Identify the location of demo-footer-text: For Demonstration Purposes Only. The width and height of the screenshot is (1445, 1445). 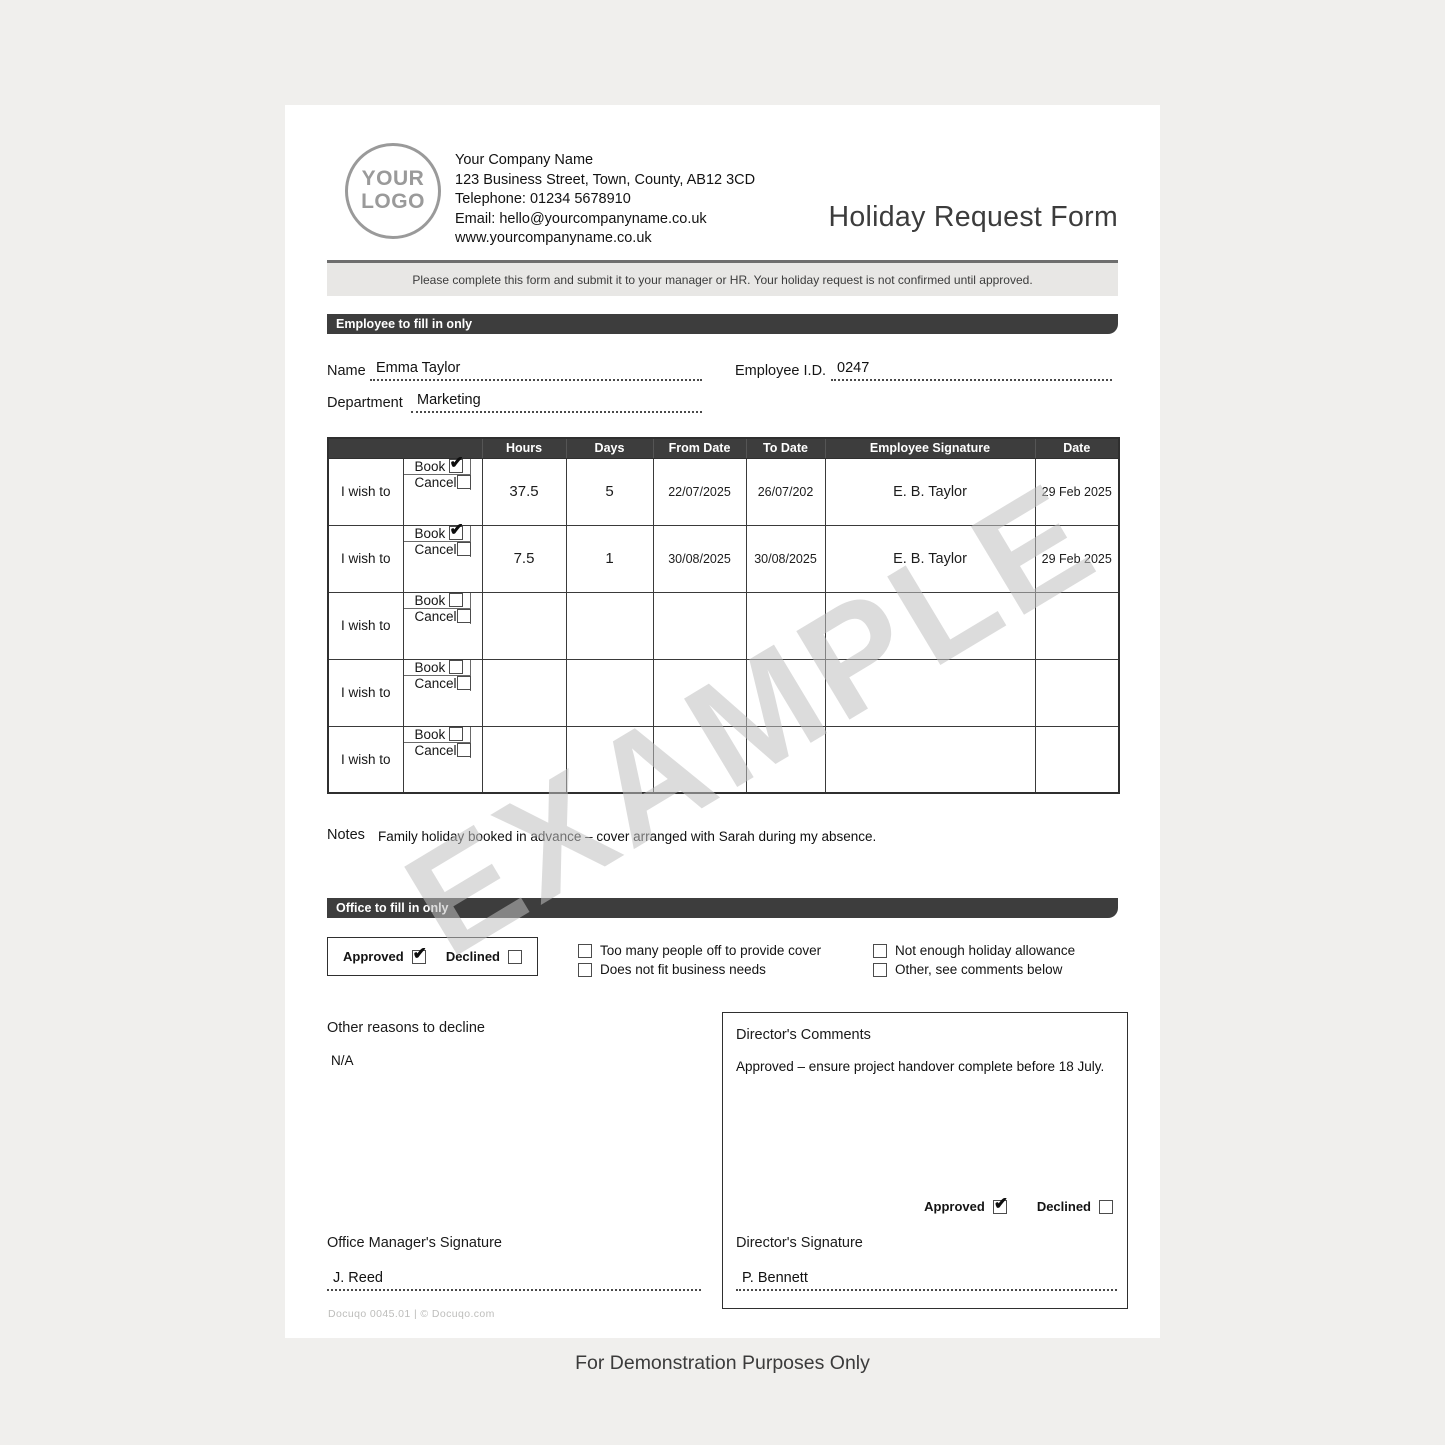
(722, 1363).